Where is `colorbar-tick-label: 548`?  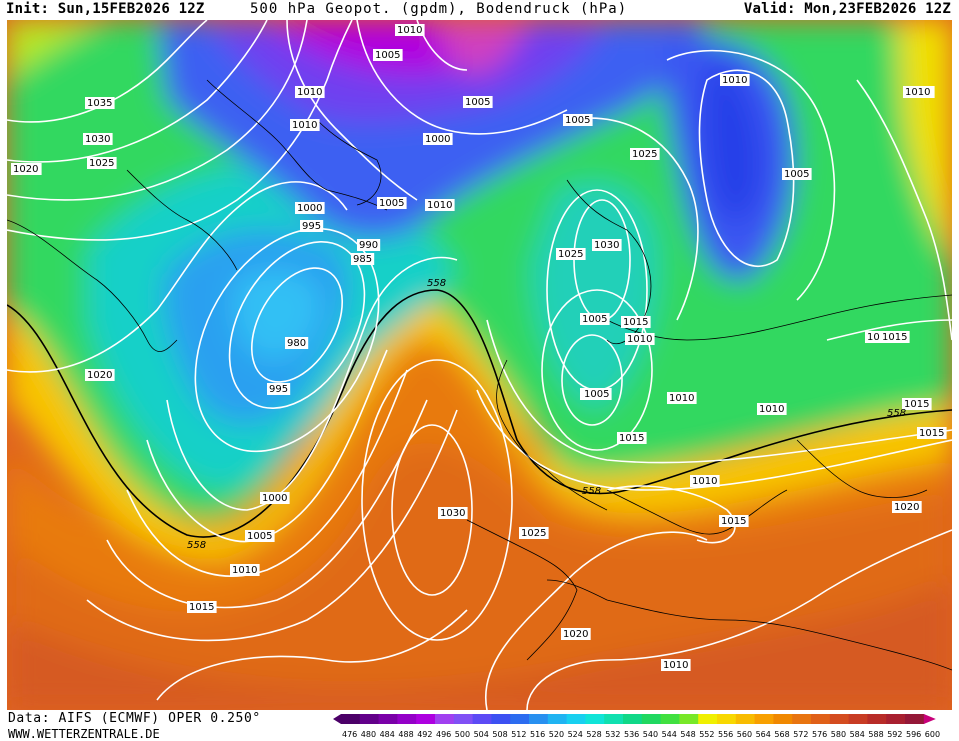
colorbar-tick-label: 548 is located at coordinates (687, 734).